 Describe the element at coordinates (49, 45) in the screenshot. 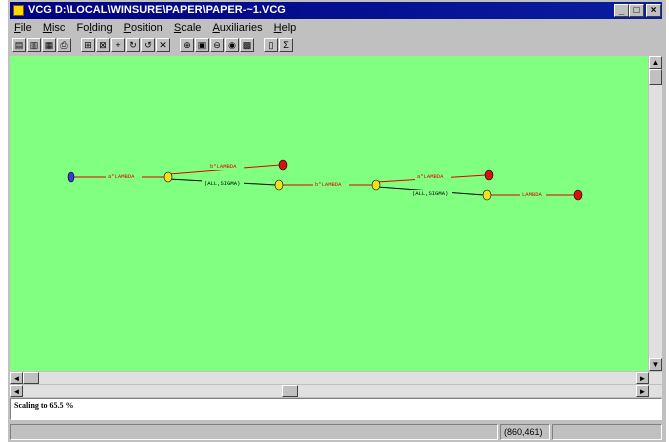

I see `export-icon: ▦` at that location.